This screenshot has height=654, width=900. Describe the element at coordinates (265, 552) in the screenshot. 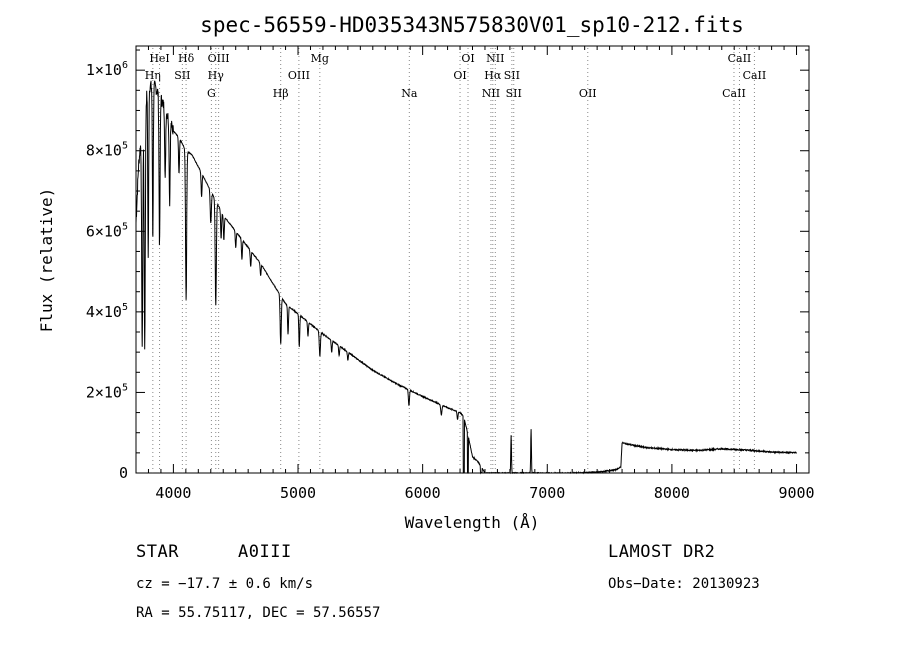

I see `spectral-class: A0III` at that location.